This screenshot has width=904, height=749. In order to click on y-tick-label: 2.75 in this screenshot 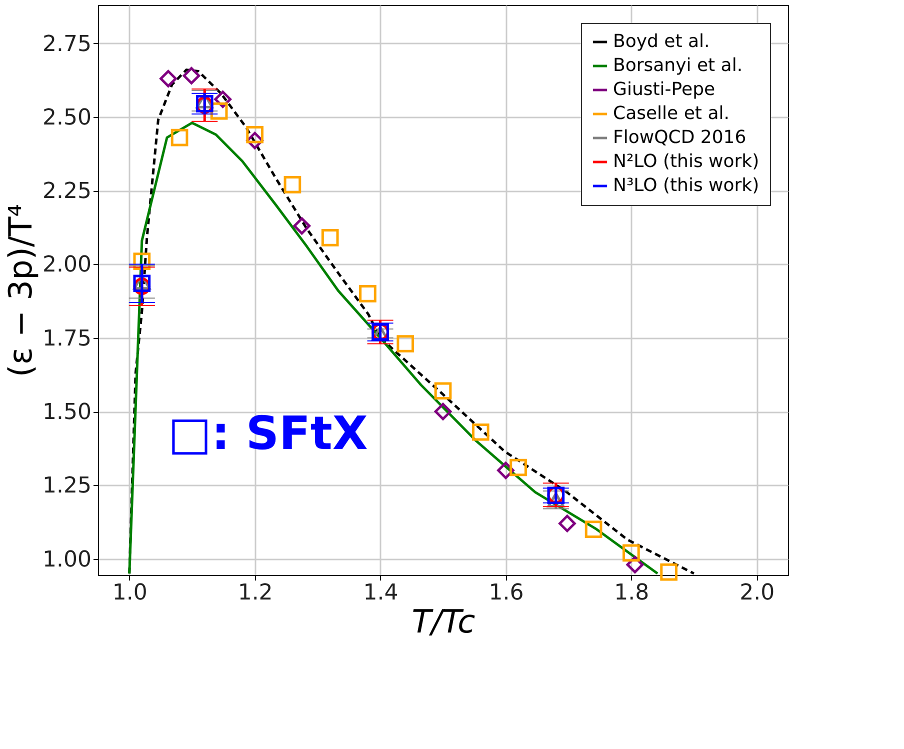, I will do `click(67, 44)`.